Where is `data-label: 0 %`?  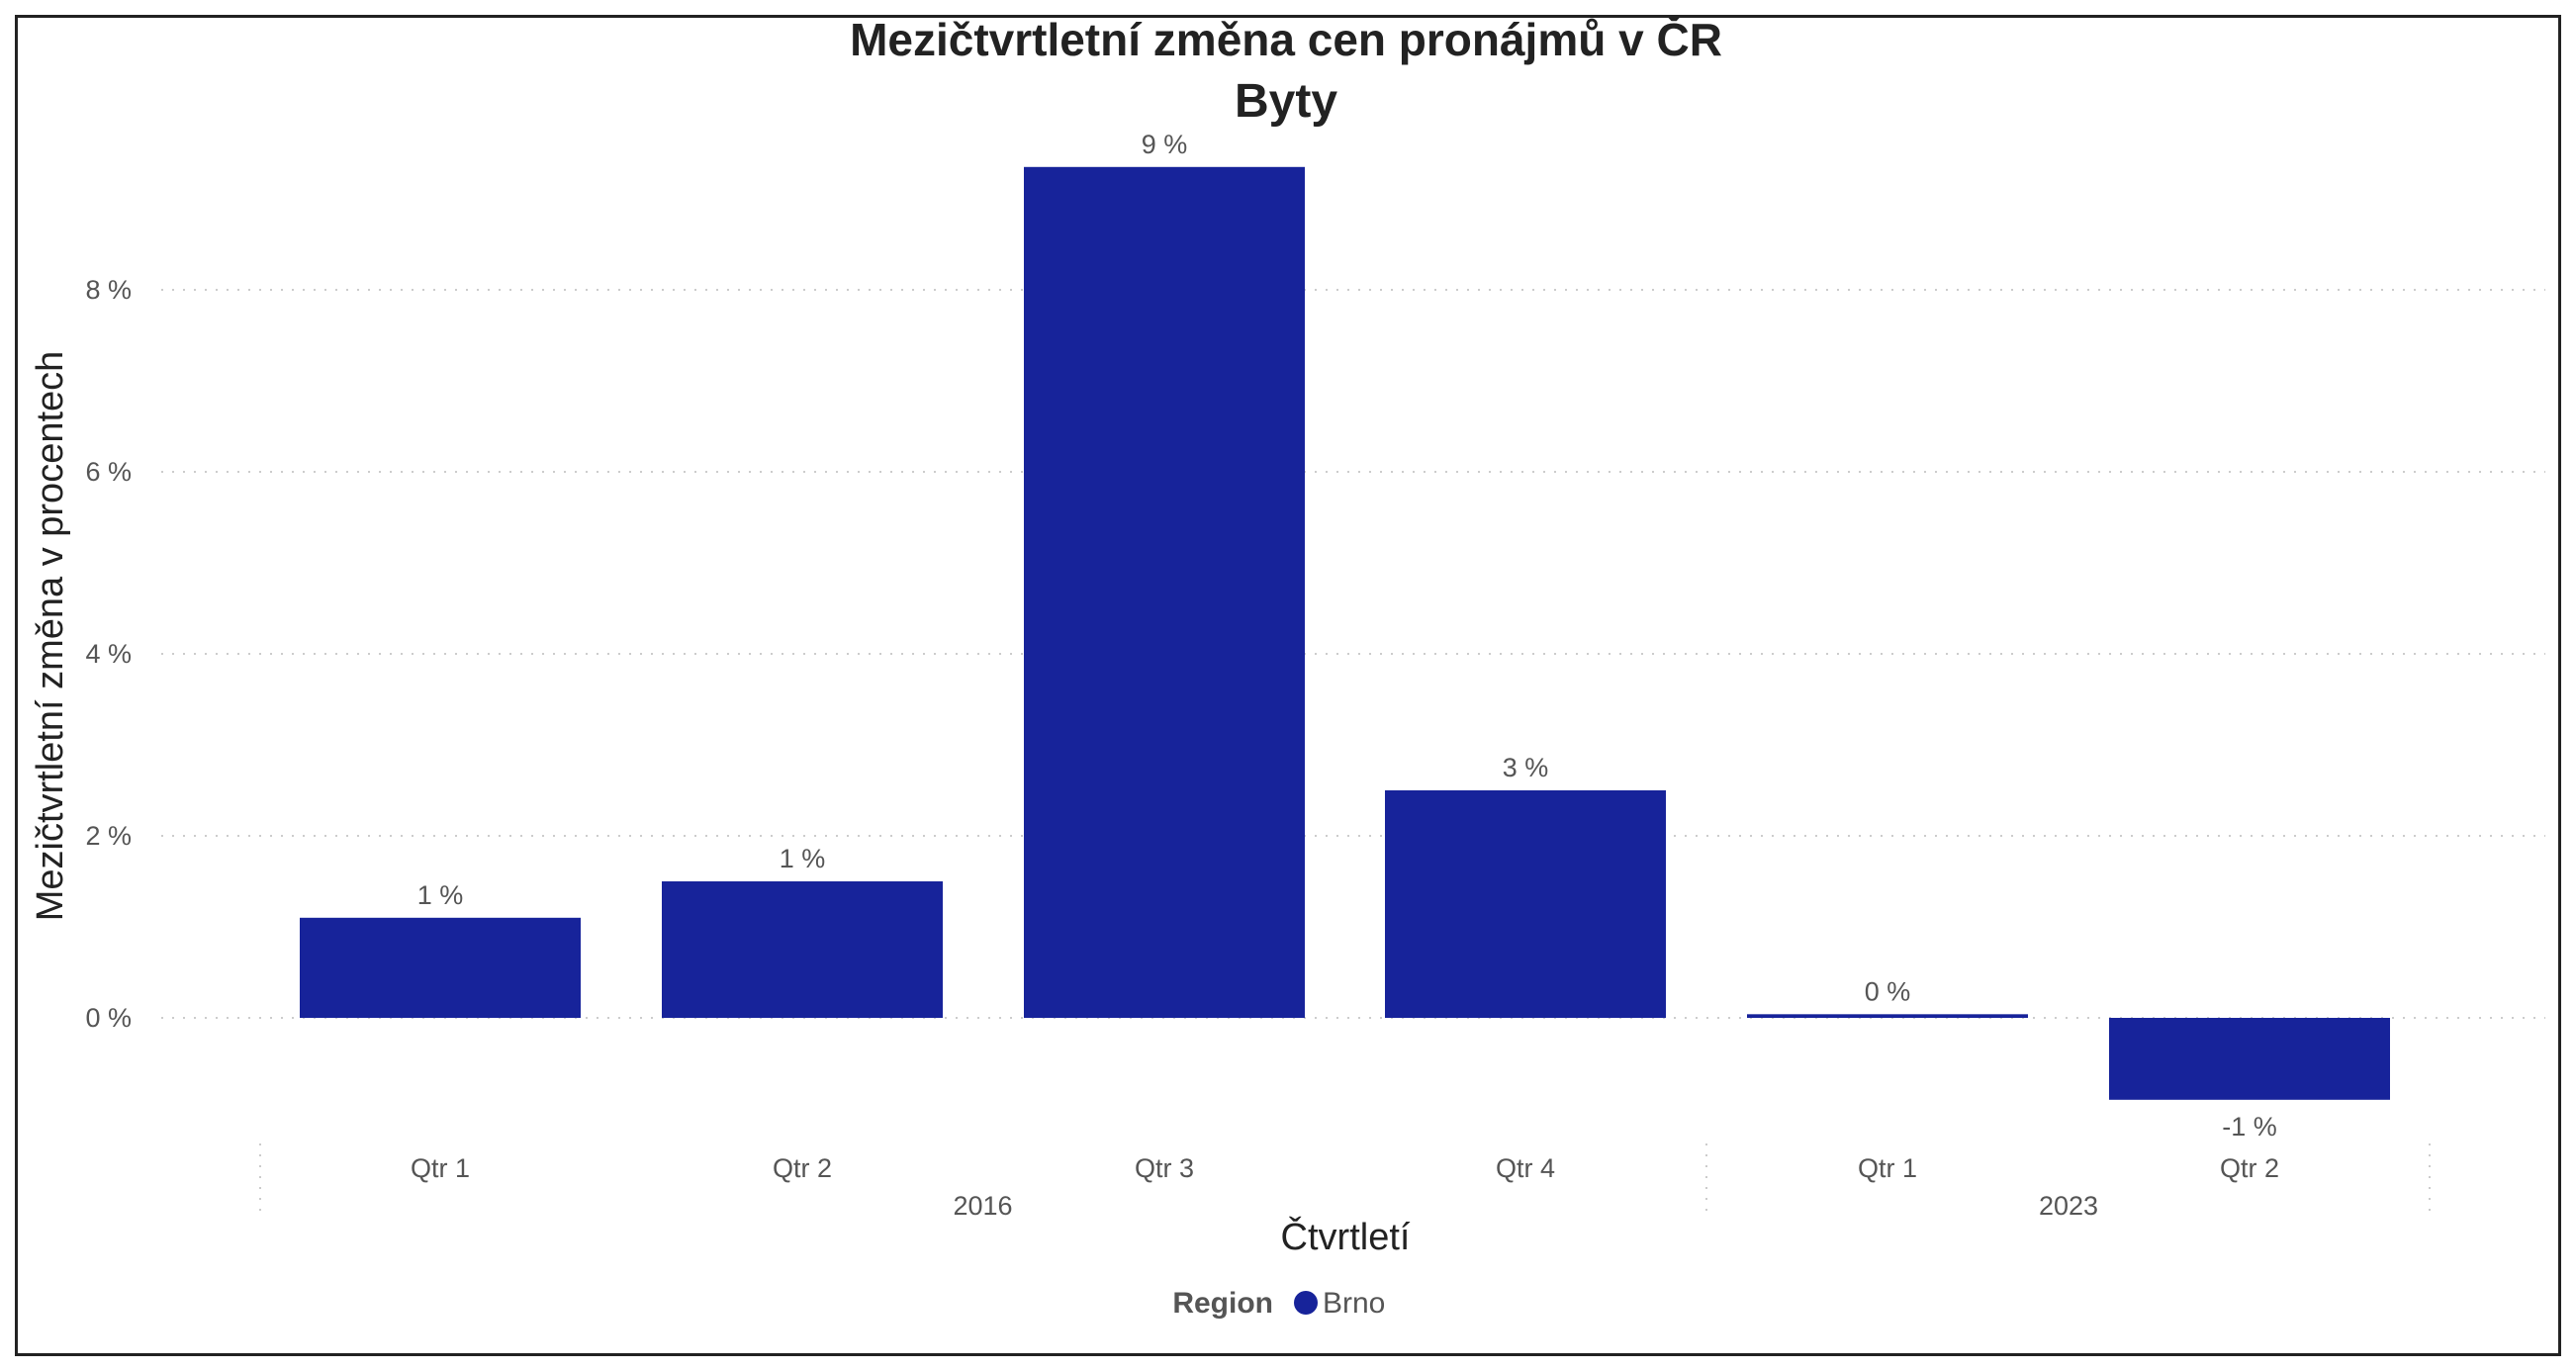 data-label: 0 % is located at coordinates (1888, 991).